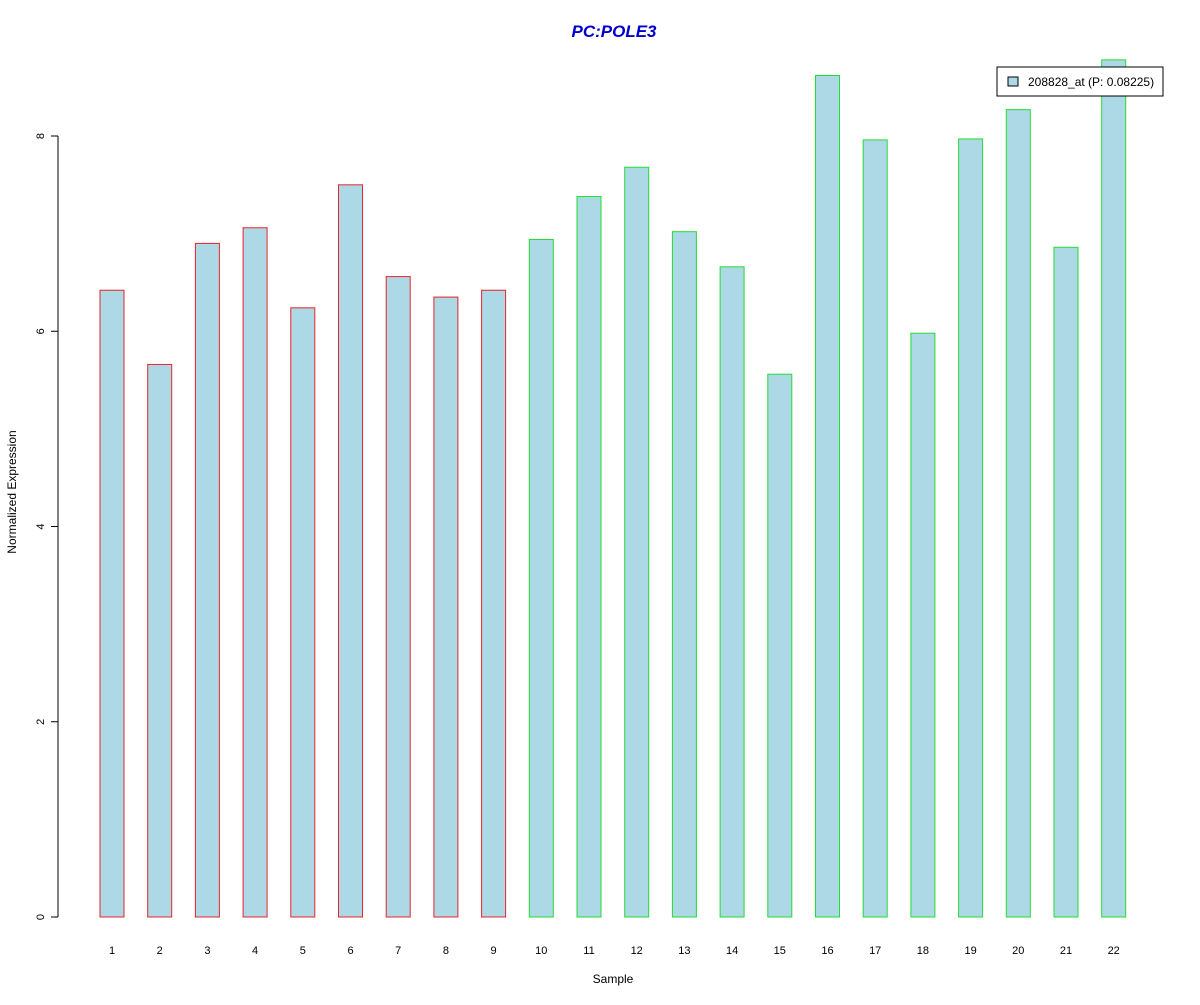 This screenshot has height=1005, width=1200. What do you see at coordinates (684, 951) in the screenshot?
I see `x-tick-label: 13` at bounding box center [684, 951].